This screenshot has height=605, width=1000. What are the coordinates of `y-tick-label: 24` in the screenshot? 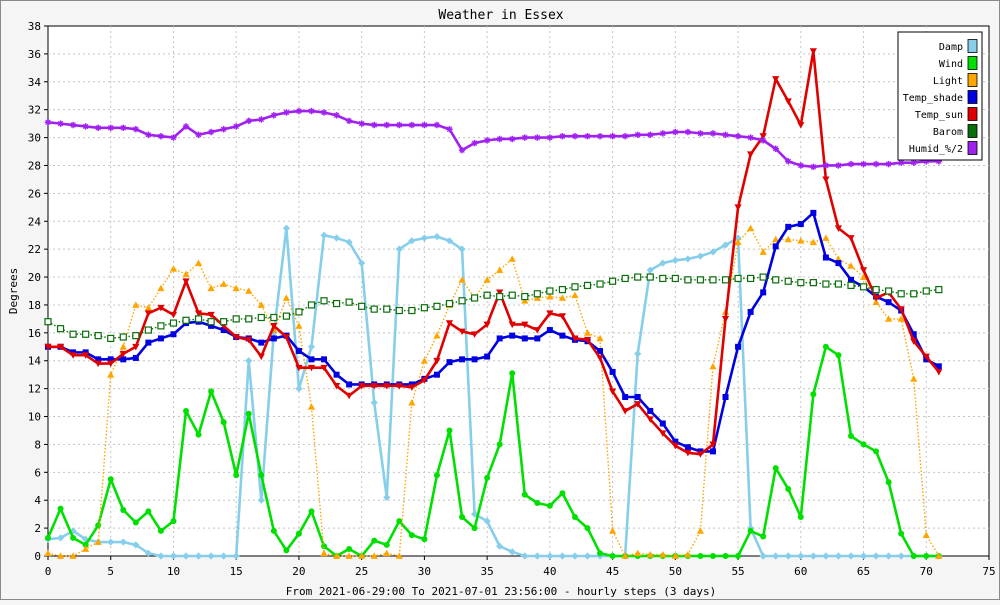 It's located at (35, 221).